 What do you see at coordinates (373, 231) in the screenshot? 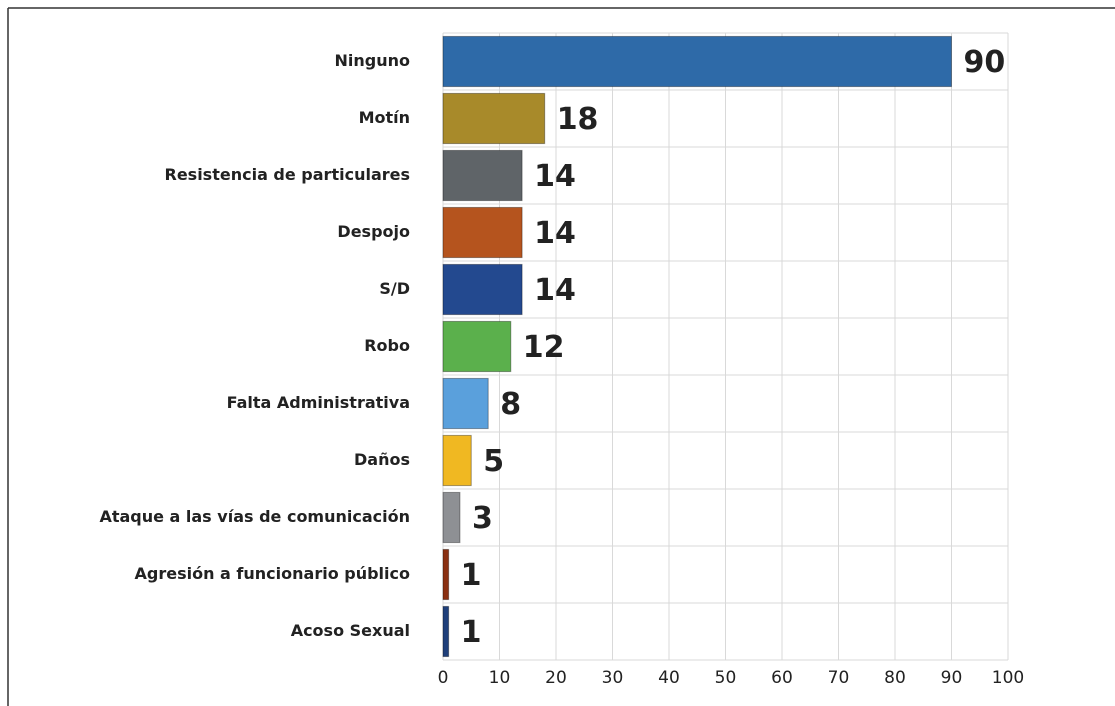
I see `y-tick-label: Despojo` at bounding box center [373, 231].